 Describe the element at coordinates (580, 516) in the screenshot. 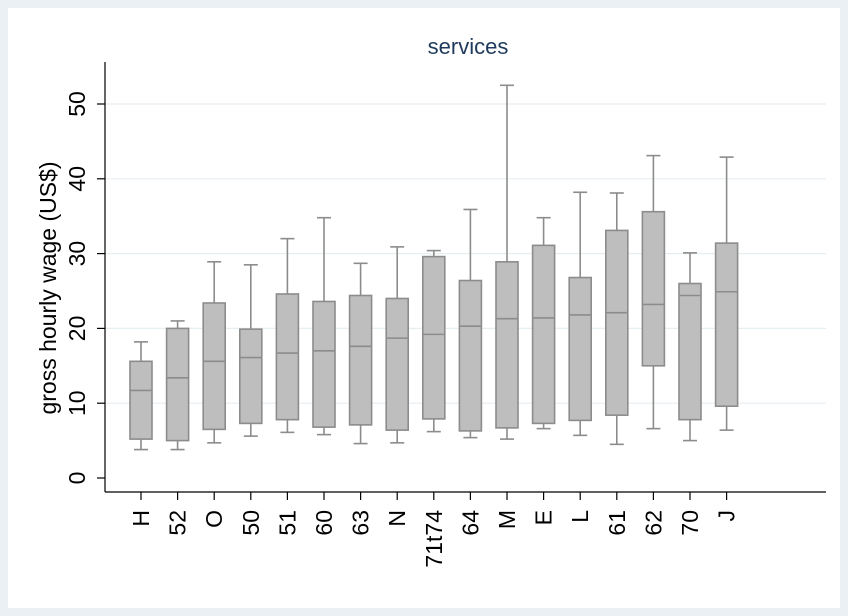

I see `x-tick-label-L: L` at that location.